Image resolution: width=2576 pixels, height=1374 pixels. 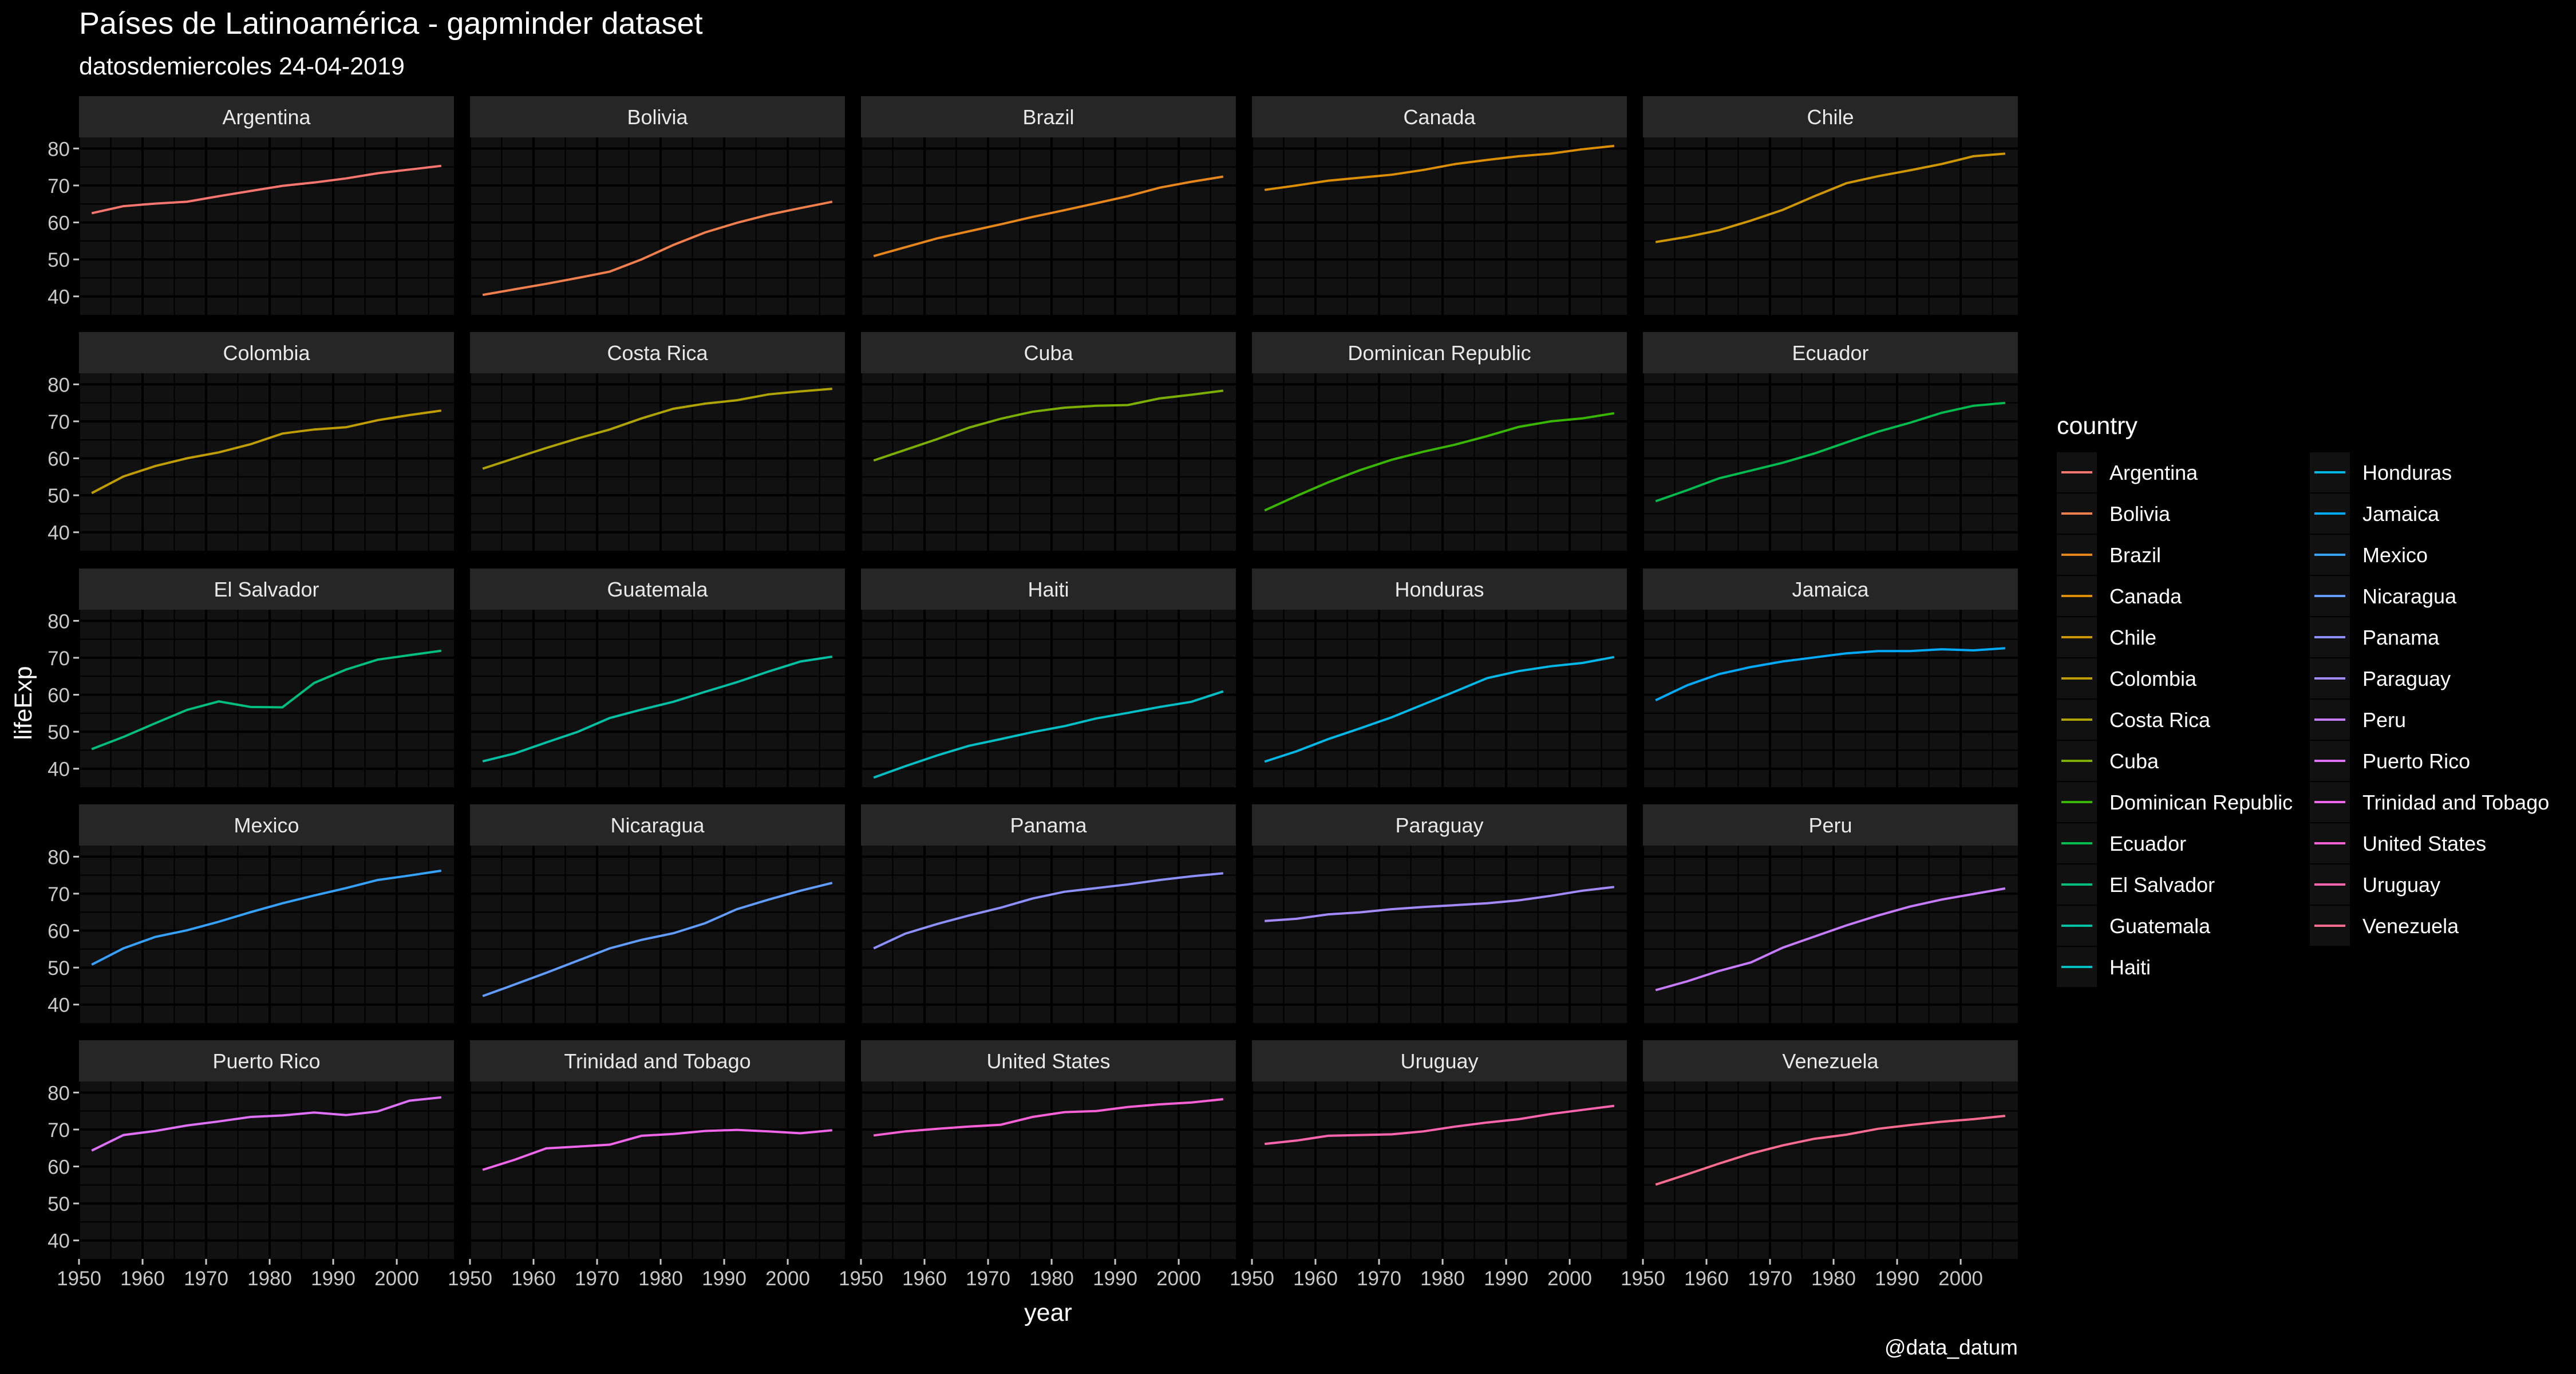 What do you see at coordinates (1830, 353) in the screenshot?
I see `facet-strip-label: Ecuador` at bounding box center [1830, 353].